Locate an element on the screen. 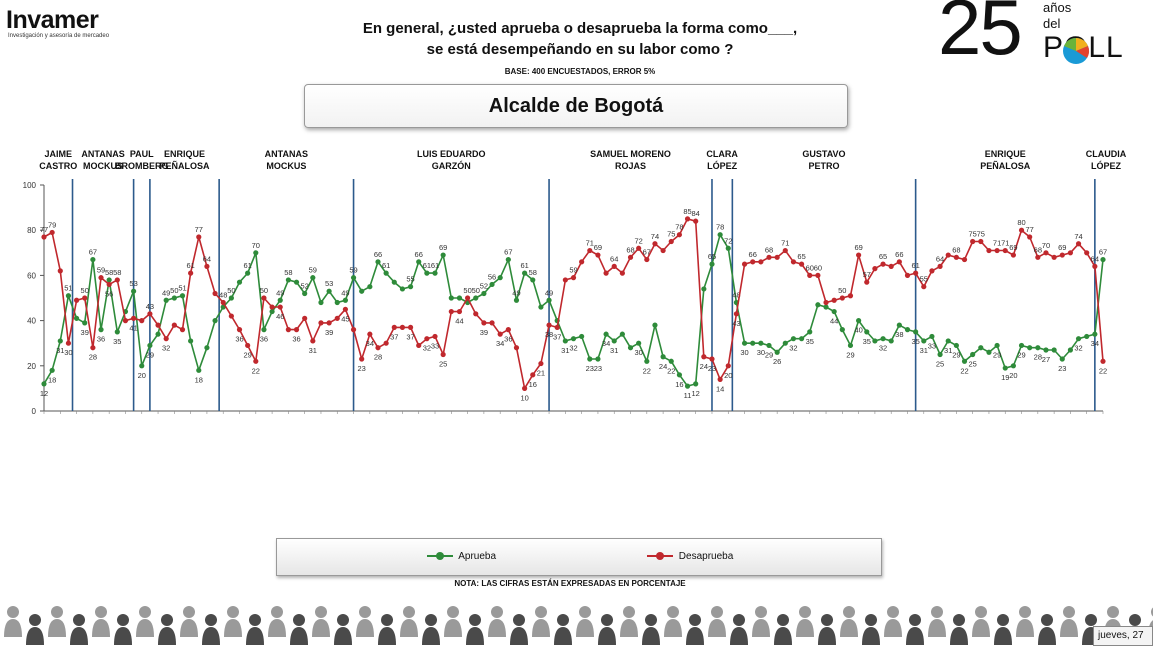 This screenshot has width=1153, height=646. data-label-desaprueba: 70 is located at coordinates (1046, 245).